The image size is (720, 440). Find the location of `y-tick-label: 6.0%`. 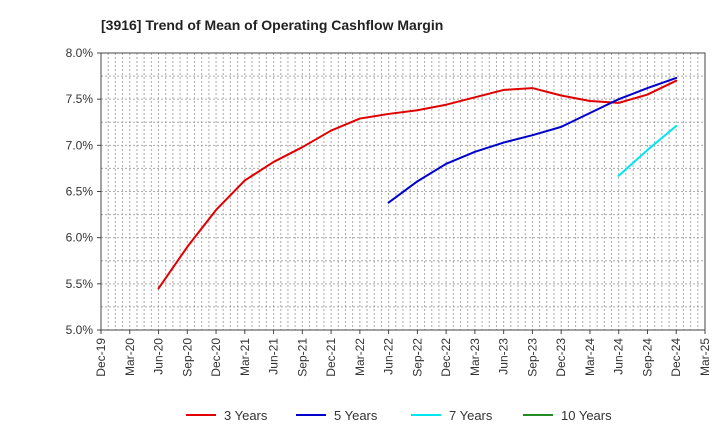

y-tick-label: 6.0% is located at coordinates (80, 238).